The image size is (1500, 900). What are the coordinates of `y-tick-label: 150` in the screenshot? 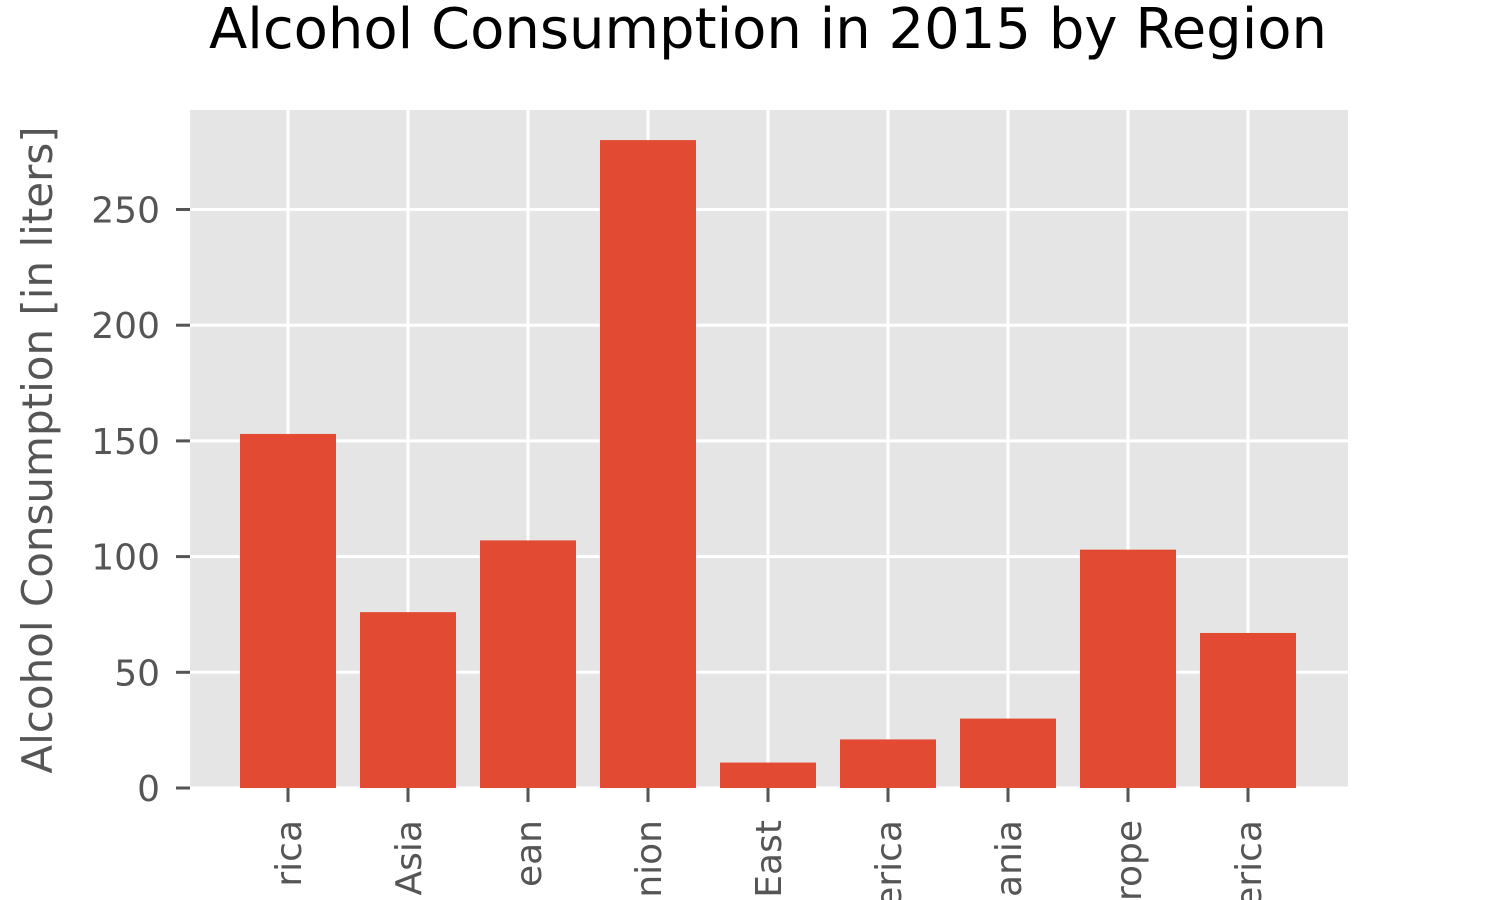 It's located at (125, 442).